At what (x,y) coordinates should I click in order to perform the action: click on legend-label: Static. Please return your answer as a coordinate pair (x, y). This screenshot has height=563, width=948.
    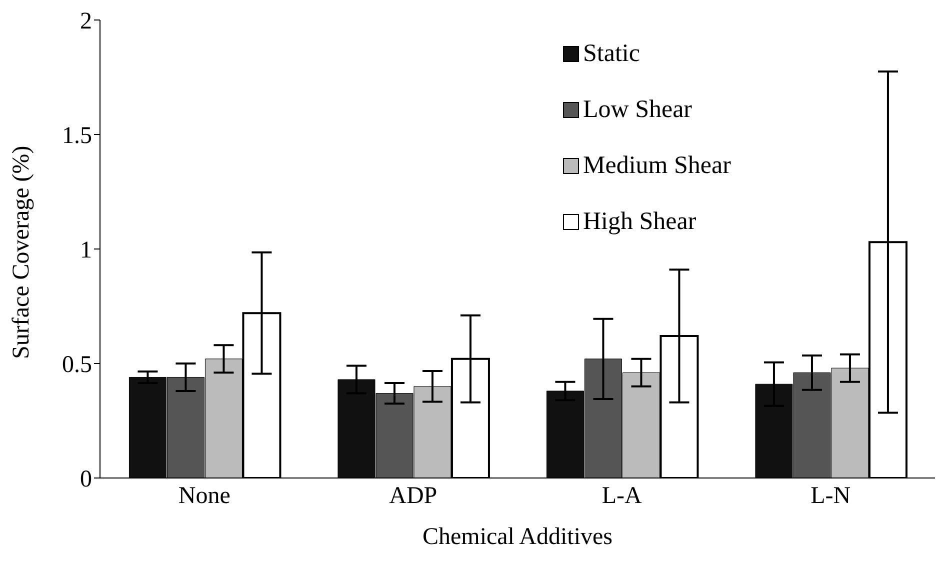
    Looking at the image, I should click on (611, 54).